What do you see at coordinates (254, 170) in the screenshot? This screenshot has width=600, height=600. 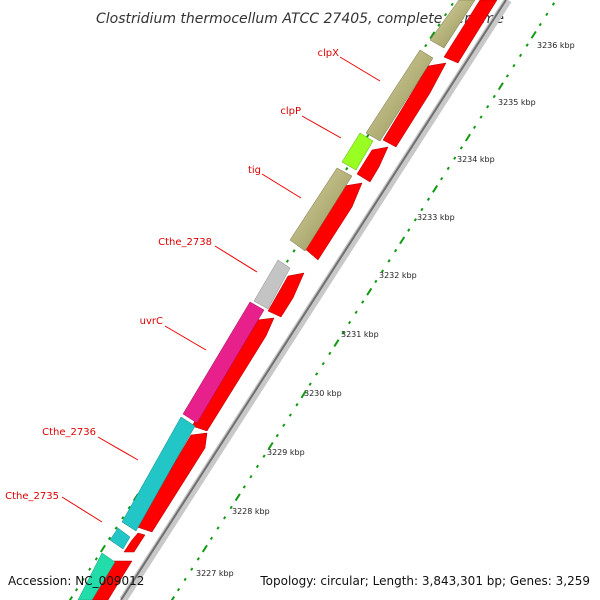 I see `gene-label-tig: tig` at bounding box center [254, 170].